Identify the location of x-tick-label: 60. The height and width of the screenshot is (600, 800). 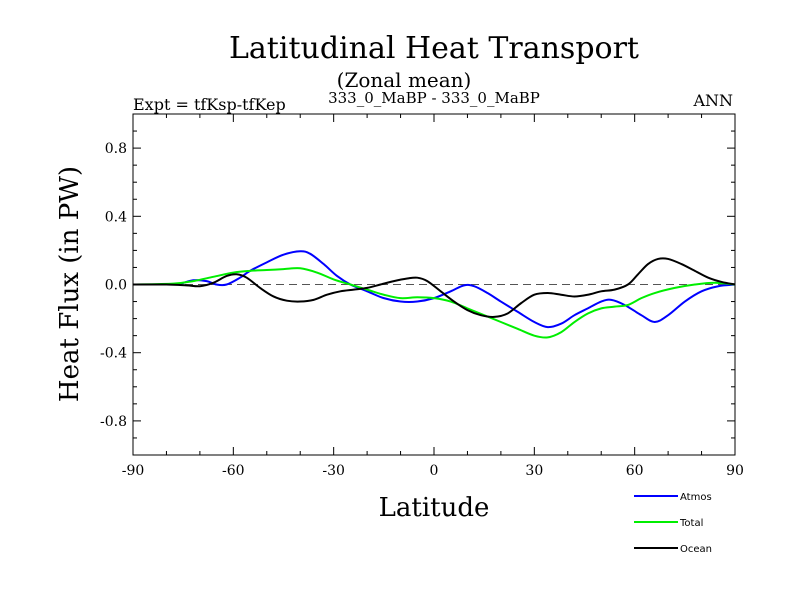
(635, 471).